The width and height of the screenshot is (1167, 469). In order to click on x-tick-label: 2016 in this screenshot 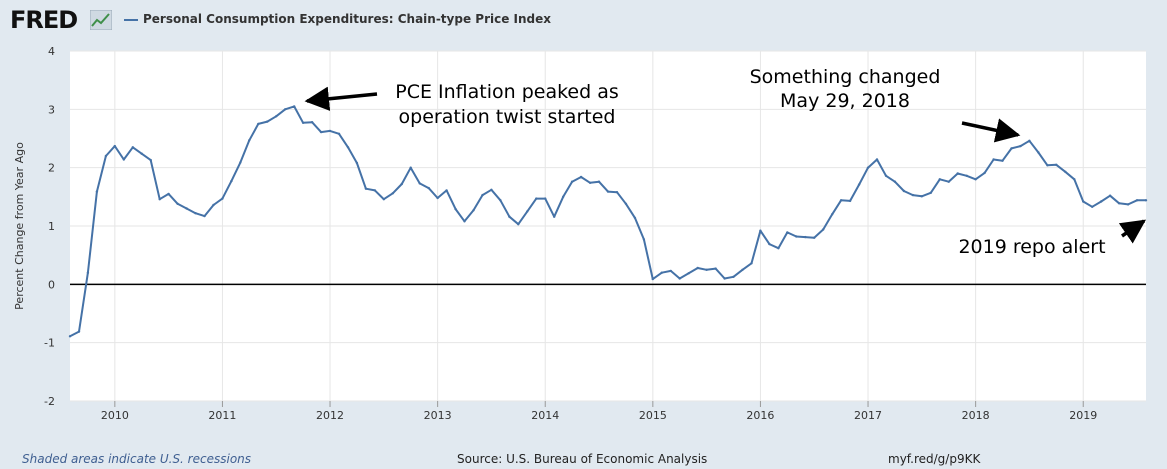, I will do `click(760, 415)`.